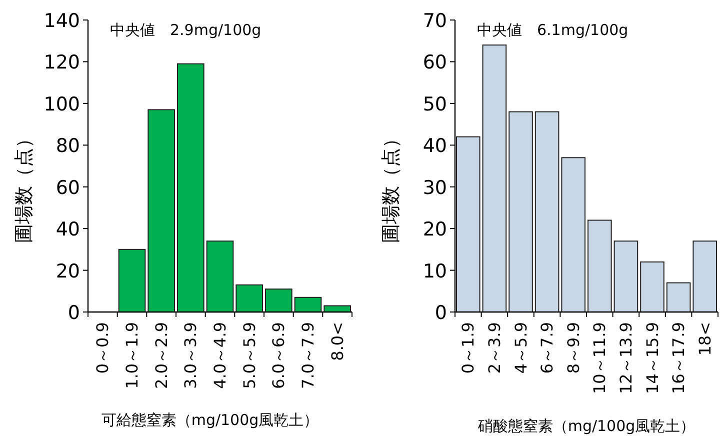 The width and height of the screenshot is (721, 439). What do you see at coordinates (337, 341) in the screenshot?
I see `x-tick-label: 8.0<` at bounding box center [337, 341].